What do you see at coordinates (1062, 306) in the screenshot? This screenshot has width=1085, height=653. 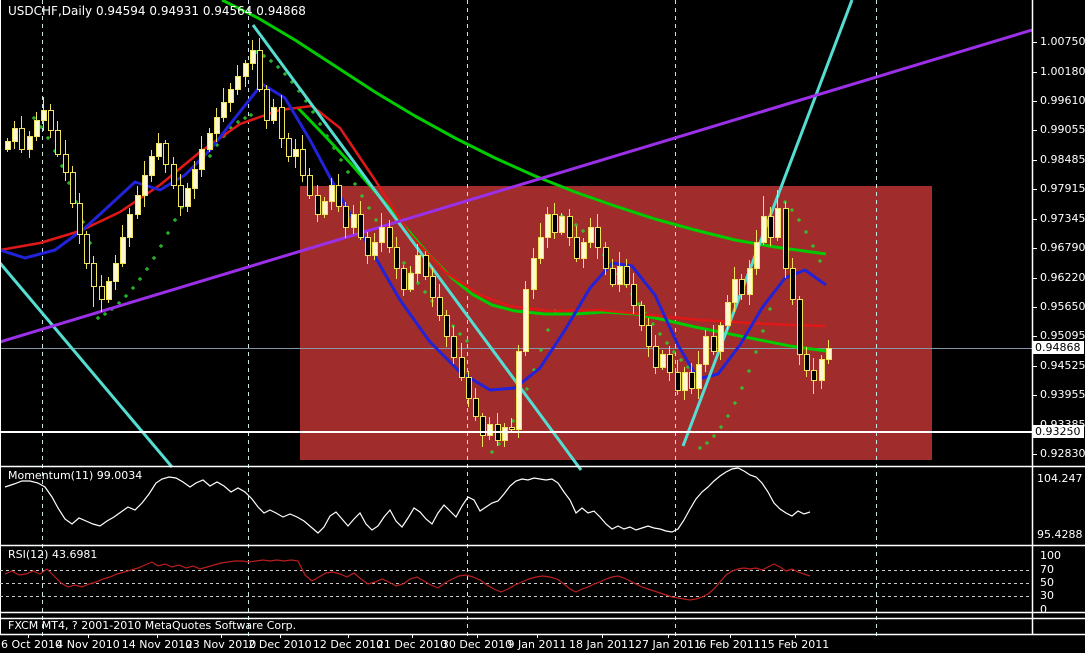 I see `price-axis-label: 0.95650` at bounding box center [1062, 306].